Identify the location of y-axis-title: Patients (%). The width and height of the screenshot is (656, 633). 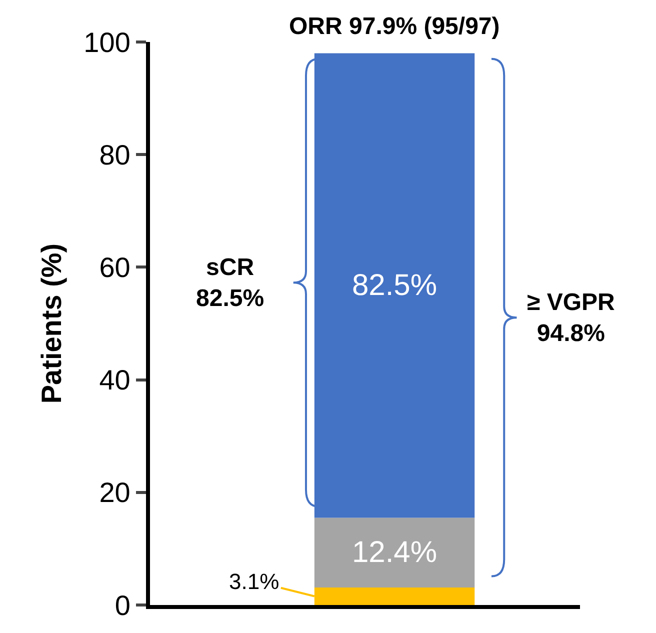
(51, 323).